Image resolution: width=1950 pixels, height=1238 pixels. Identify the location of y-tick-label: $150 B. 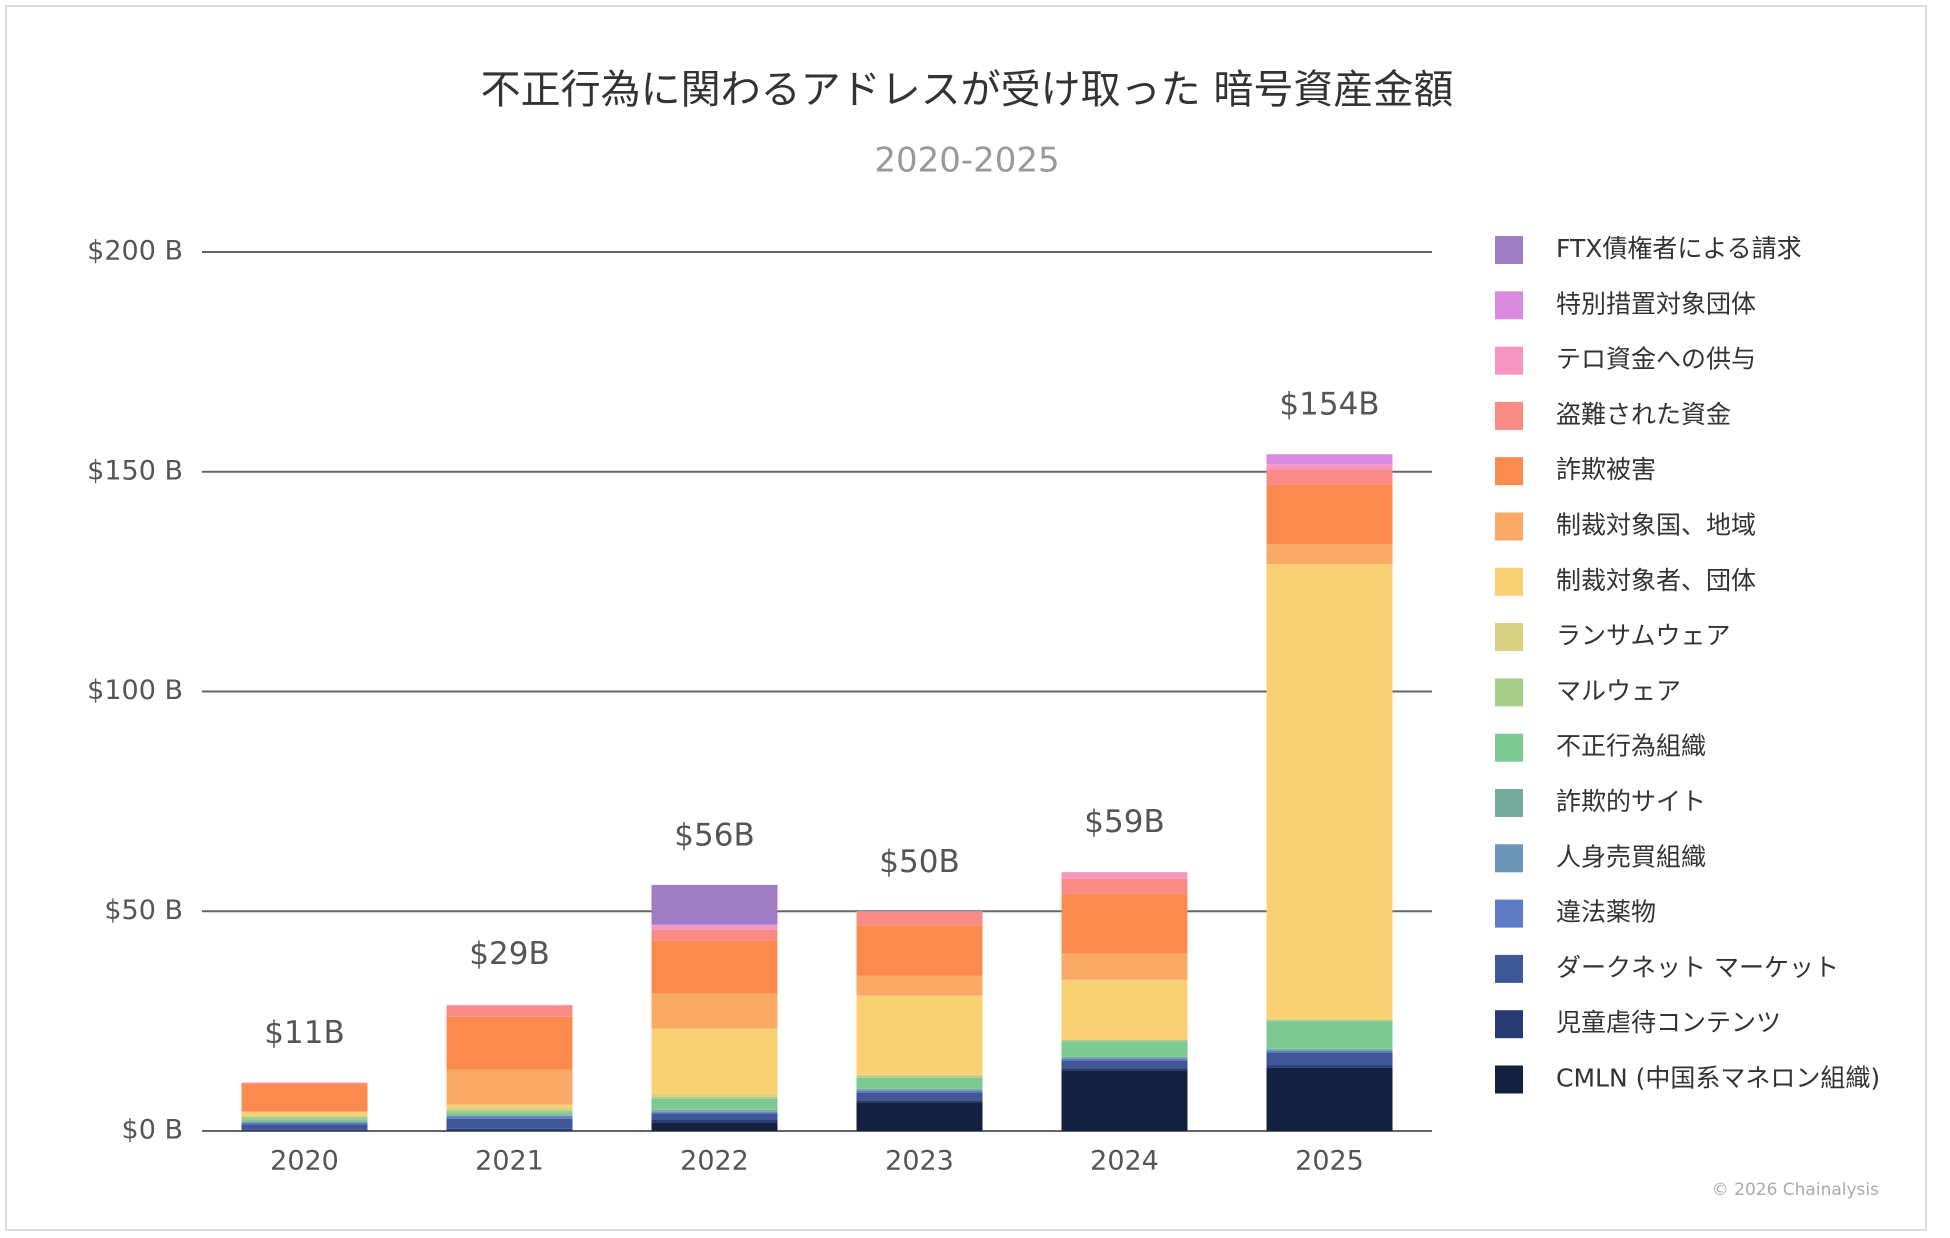
(135, 470).